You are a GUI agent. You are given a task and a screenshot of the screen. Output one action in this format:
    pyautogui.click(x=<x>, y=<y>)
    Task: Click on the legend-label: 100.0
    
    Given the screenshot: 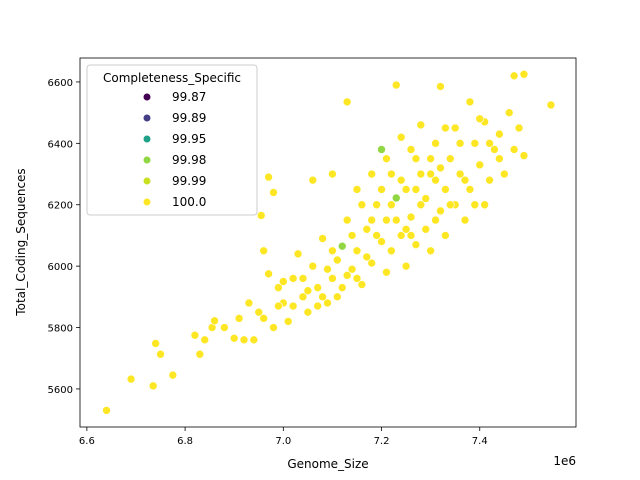 What is the action you would take?
    pyautogui.click(x=189, y=202)
    